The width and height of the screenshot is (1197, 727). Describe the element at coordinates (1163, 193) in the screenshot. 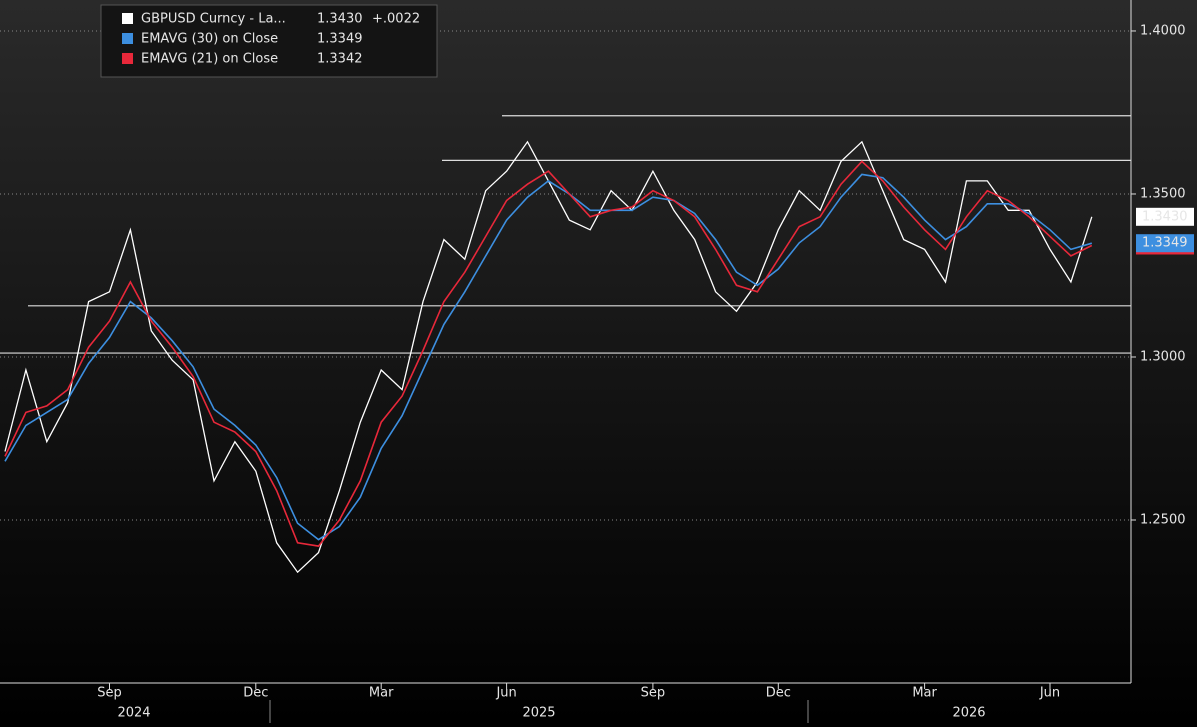

I see `y-tick-label: 1.3500` at that location.